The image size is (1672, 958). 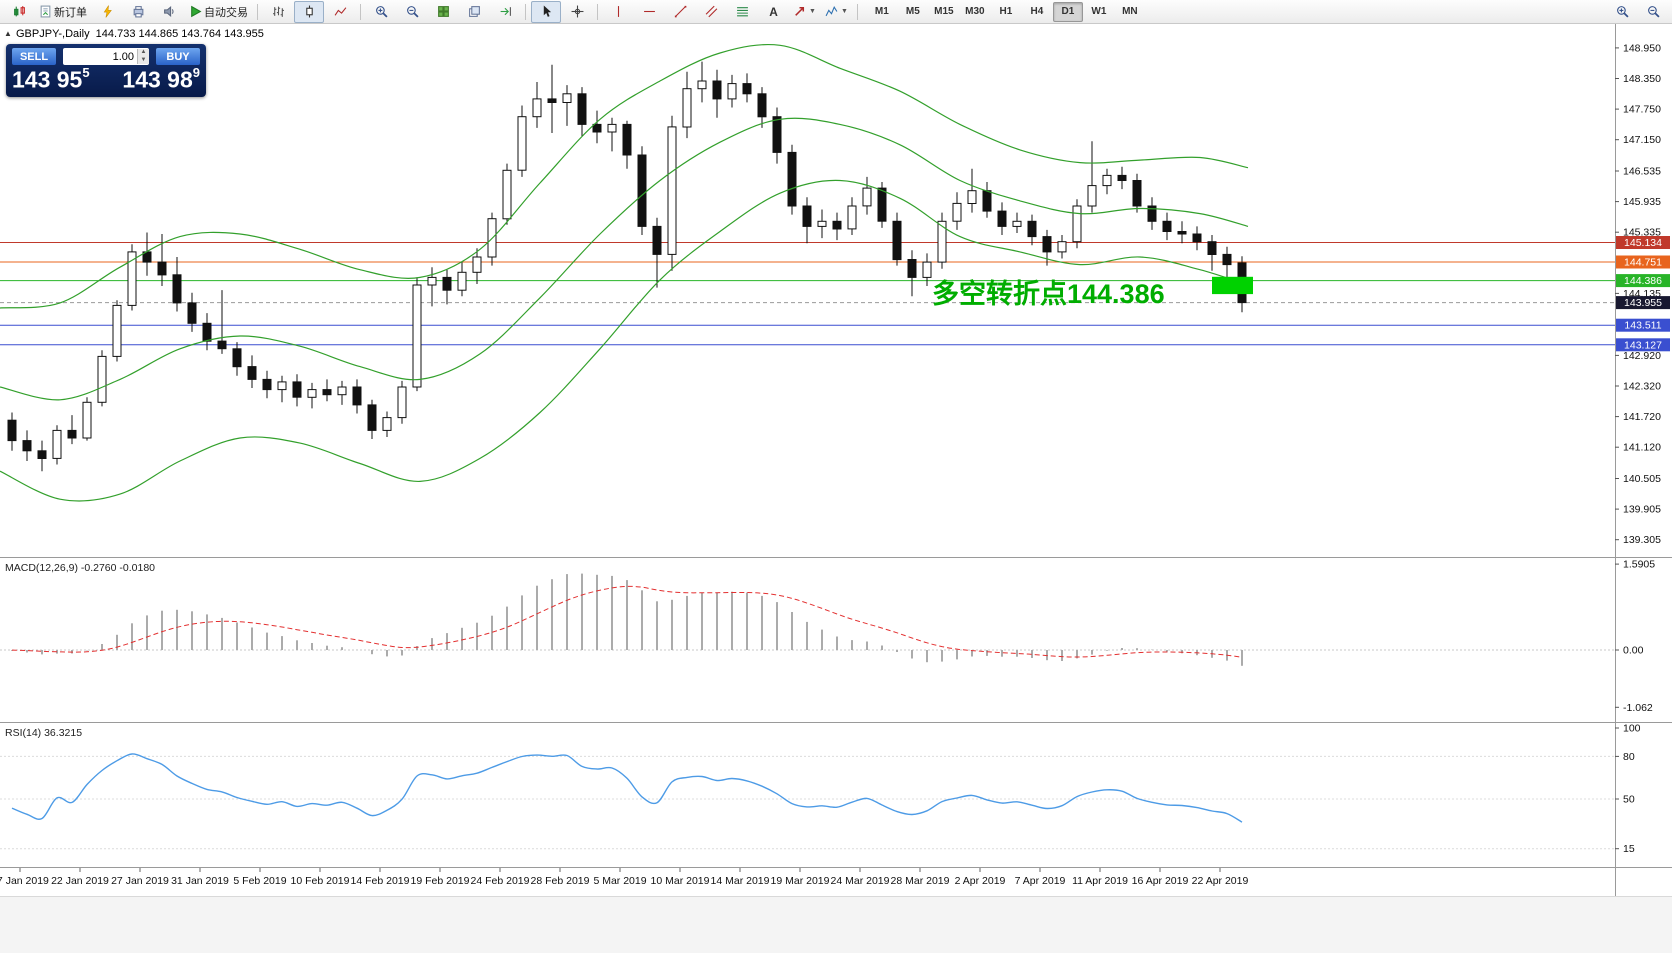 I want to click on ask-main: 143 98, so click(x=157, y=79).